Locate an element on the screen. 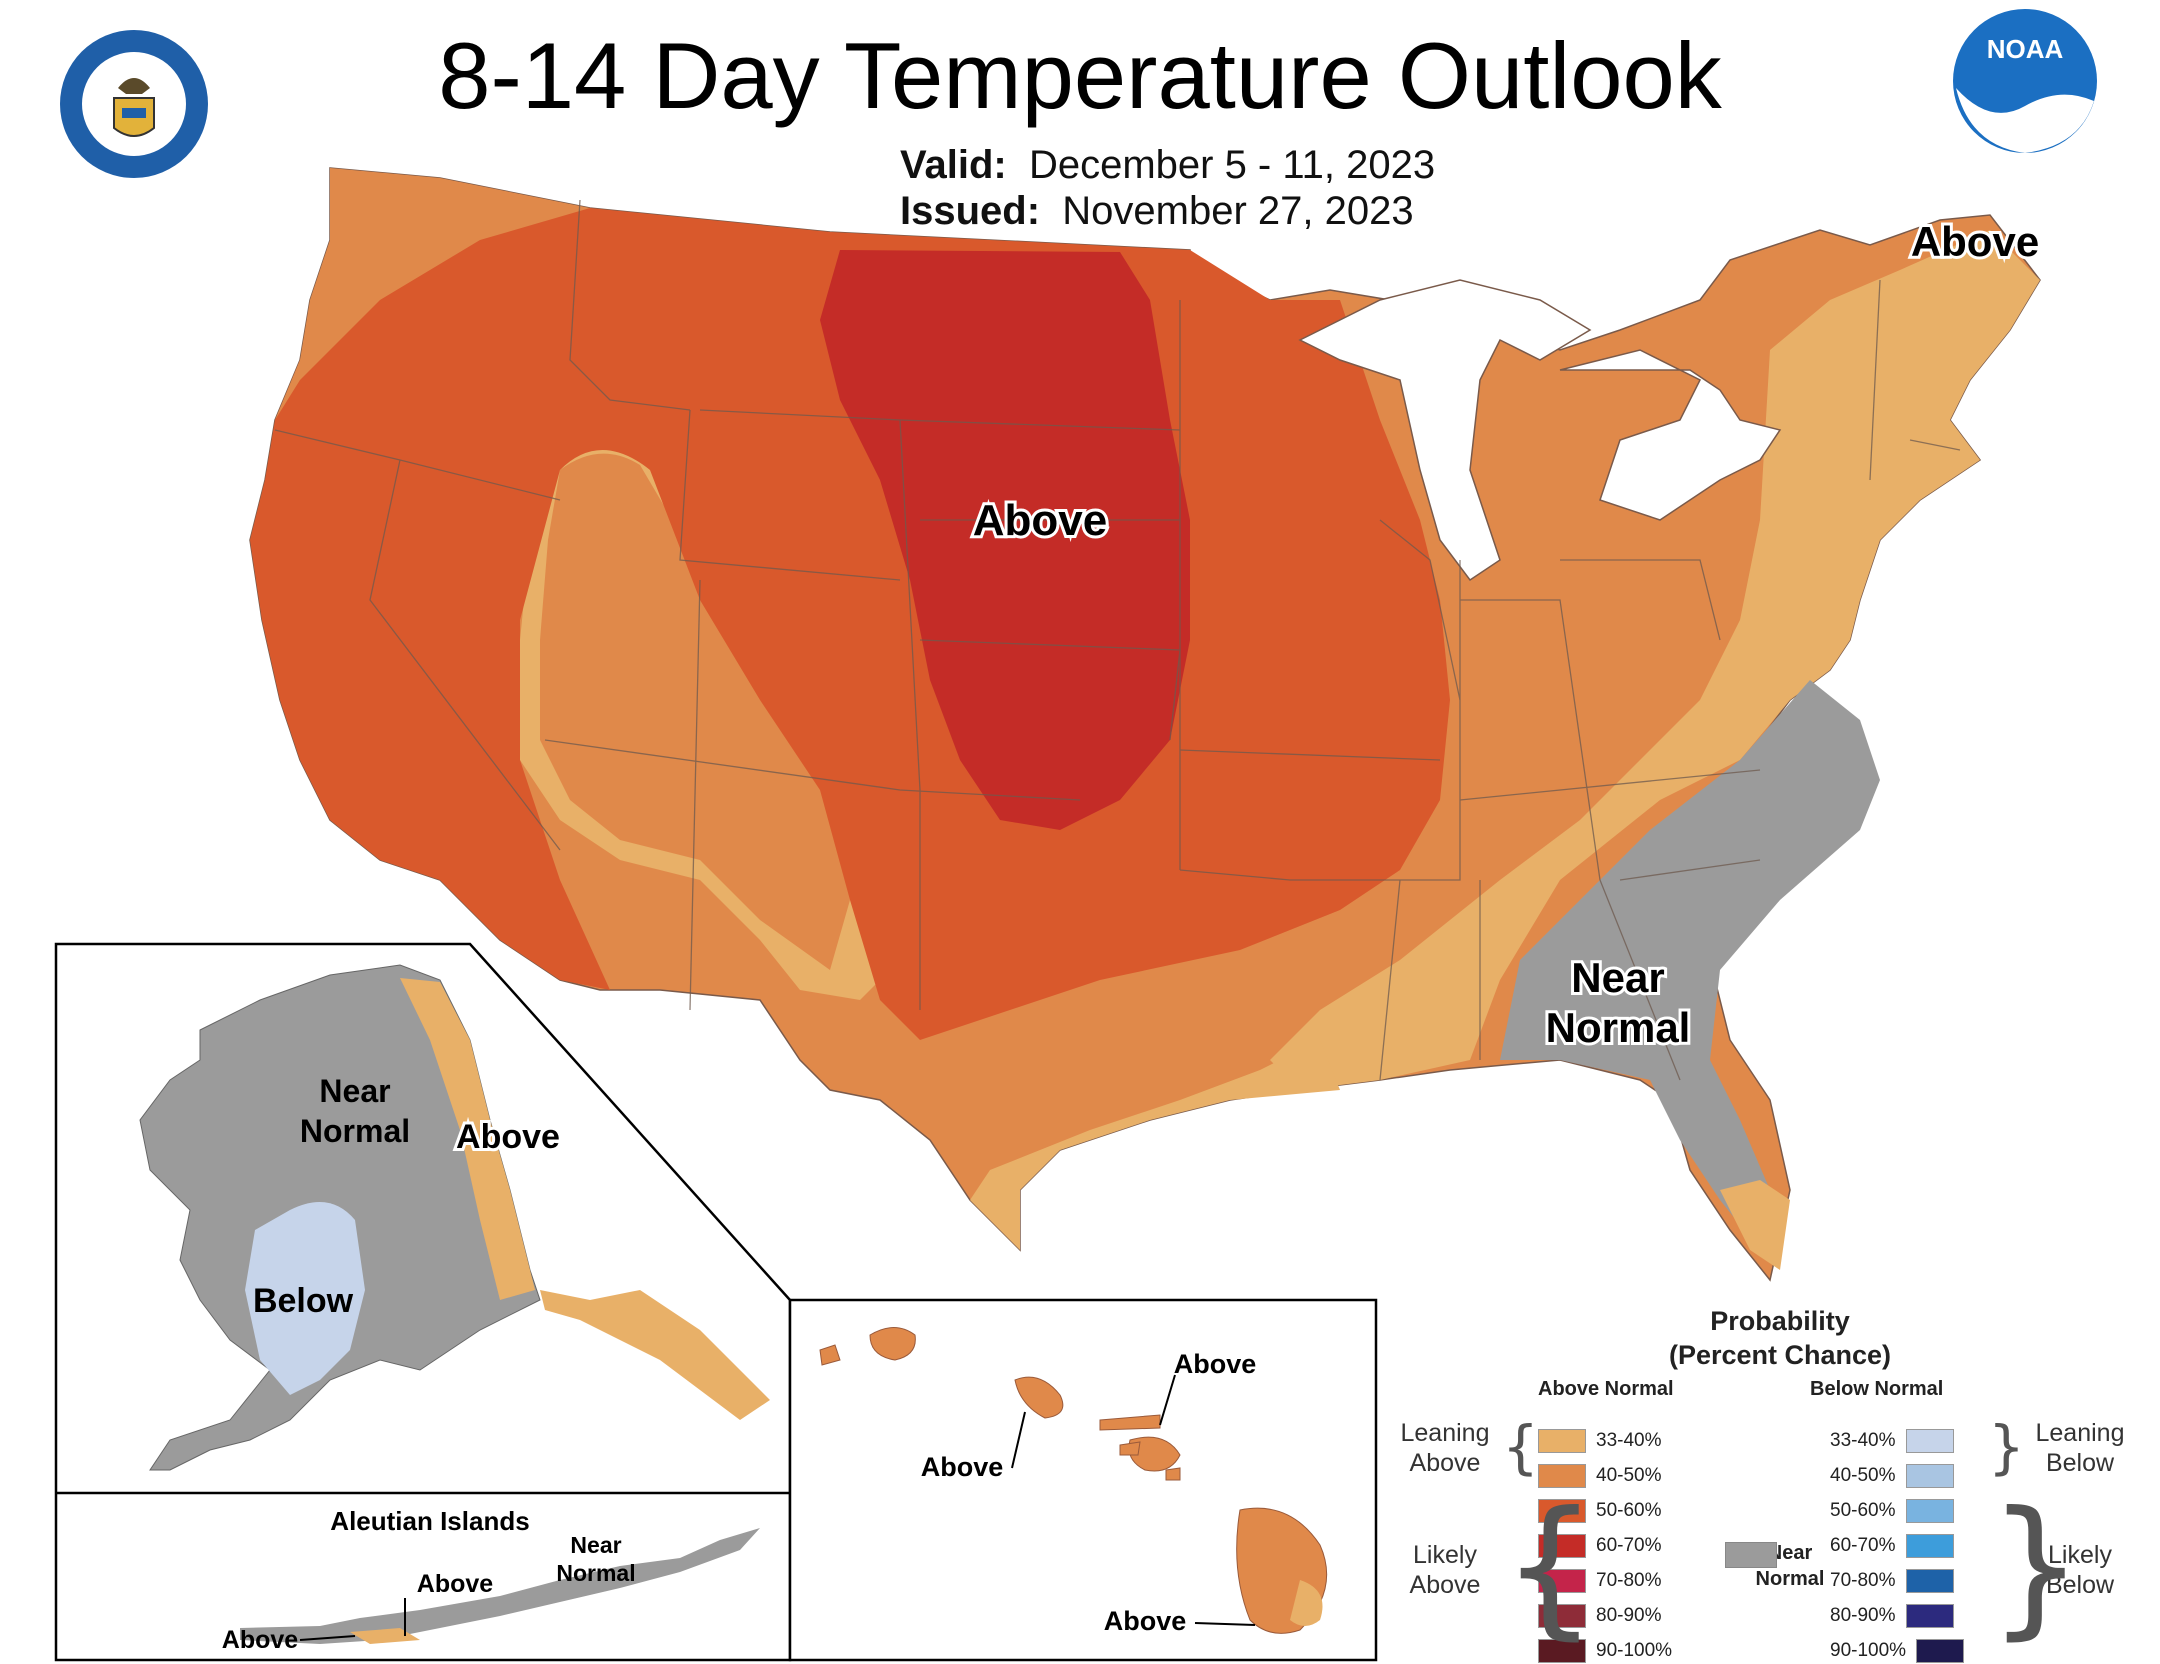 This screenshot has height=1664, width=2160. label-conus-above: Above is located at coordinates (1040, 520).